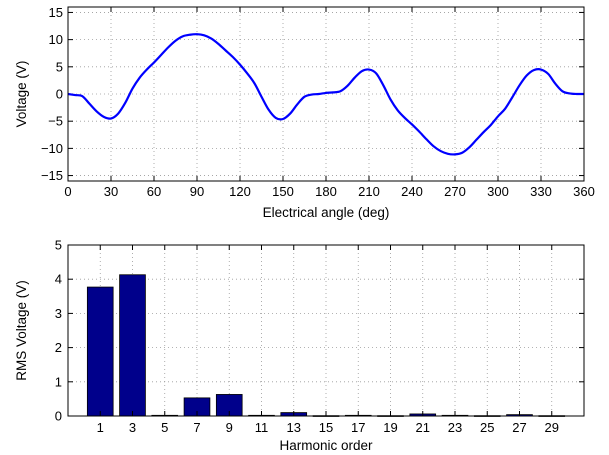  Describe the element at coordinates (240, 191) in the screenshot. I see `x-tick-label: 120` at that location.